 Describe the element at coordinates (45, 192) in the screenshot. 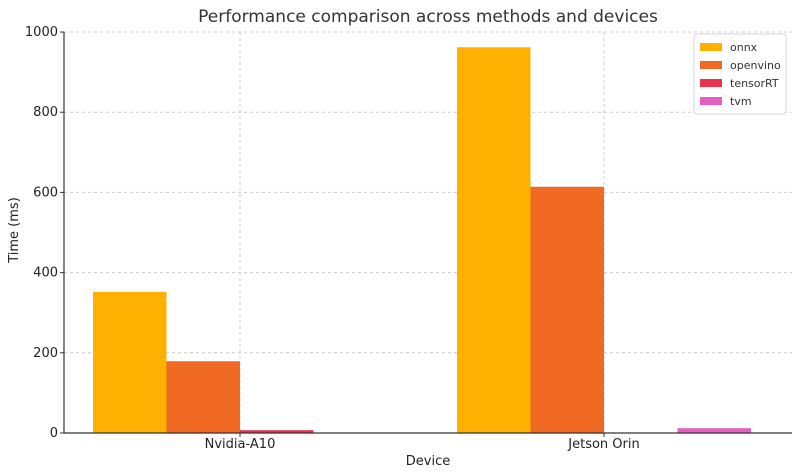

I see `y-tick-label: 600` at that location.